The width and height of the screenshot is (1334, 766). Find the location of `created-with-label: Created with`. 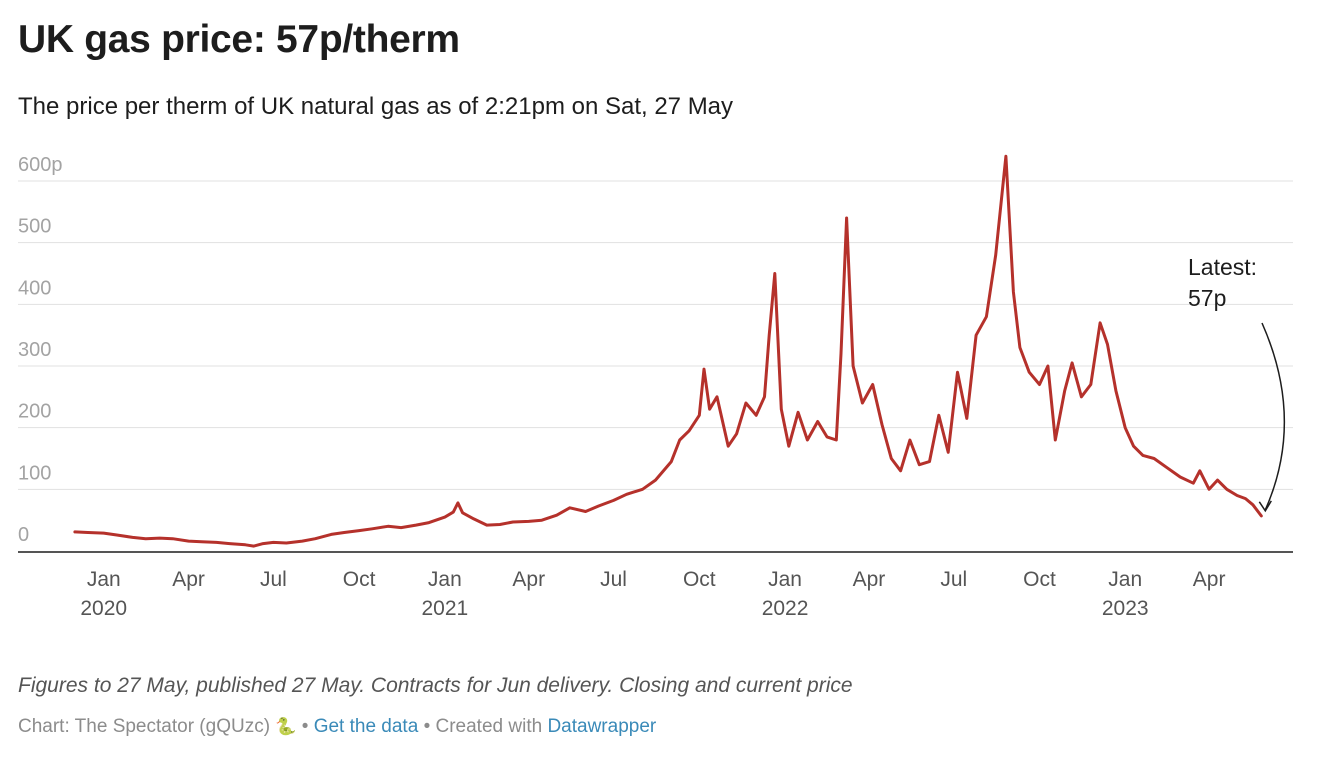

created-with-label: Created with is located at coordinates (489, 726).